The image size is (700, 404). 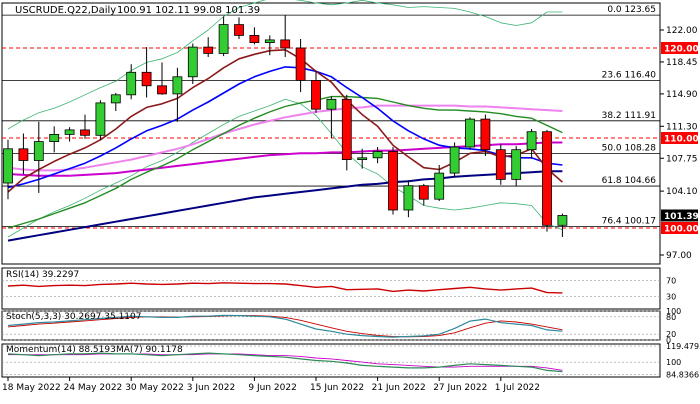 What do you see at coordinates (149, 350) in the screenshot?
I see `momentum-ma-label: MA(7) 90.1178` at bounding box center [149, 350].